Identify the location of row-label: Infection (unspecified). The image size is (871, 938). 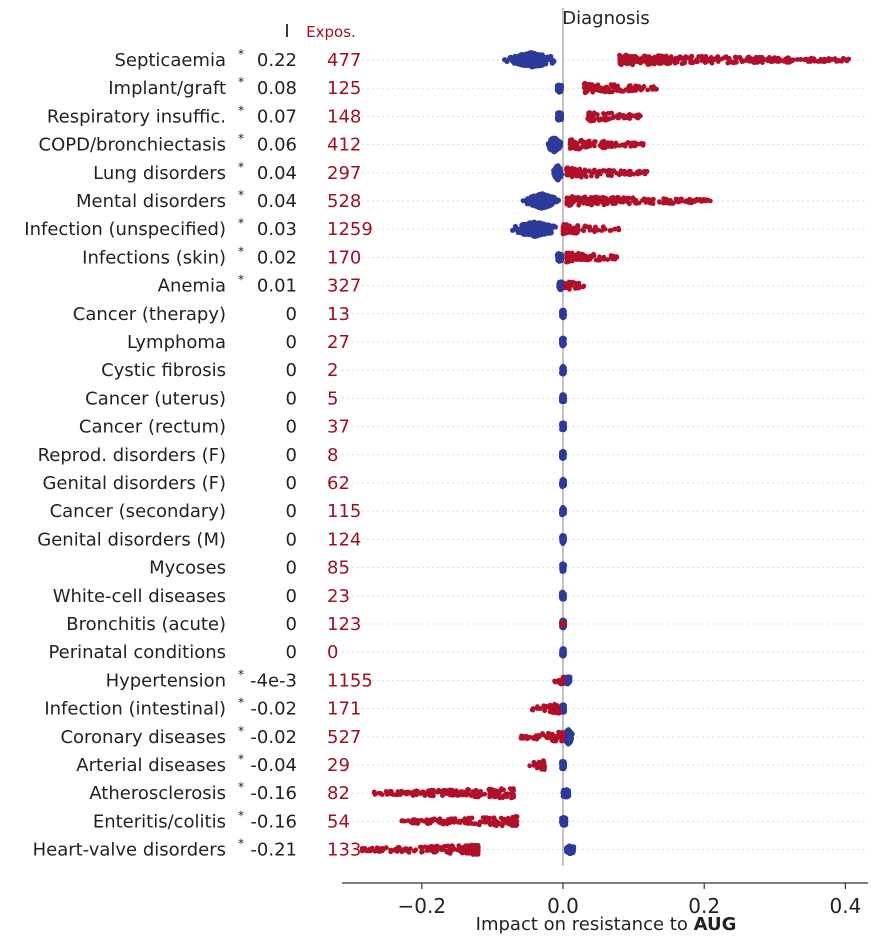
(125, 229).